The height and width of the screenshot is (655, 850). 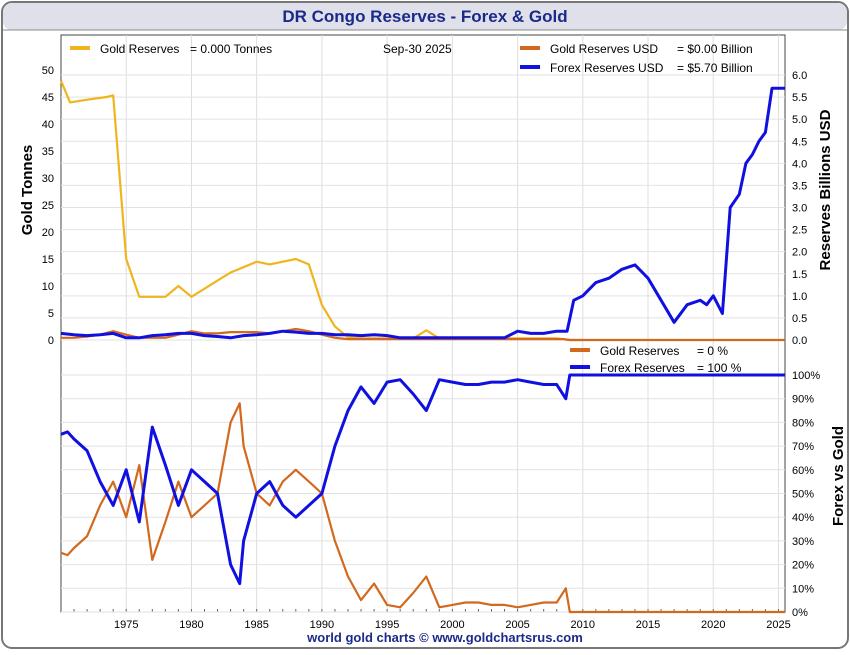 What do you see at coordinates (231, 49) in the screenshot?
I see `legend-gold-value: = 0.000 Tonnes` at bounding box center [231, 49].